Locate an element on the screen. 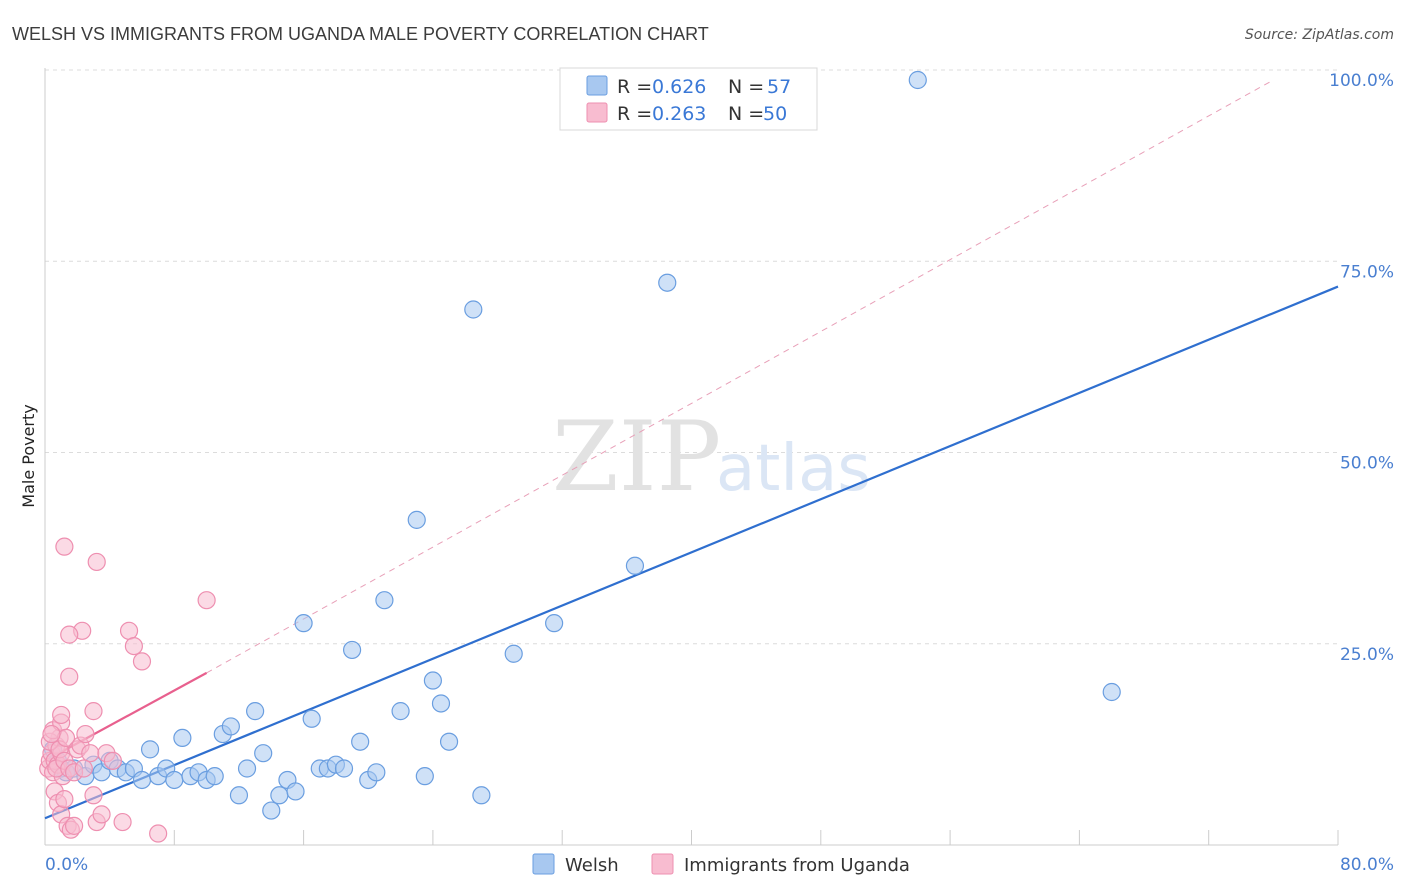 This screenshot has width=1406, height=892. legend-r-label-welsh: R = is located at coordinates (634, 87).